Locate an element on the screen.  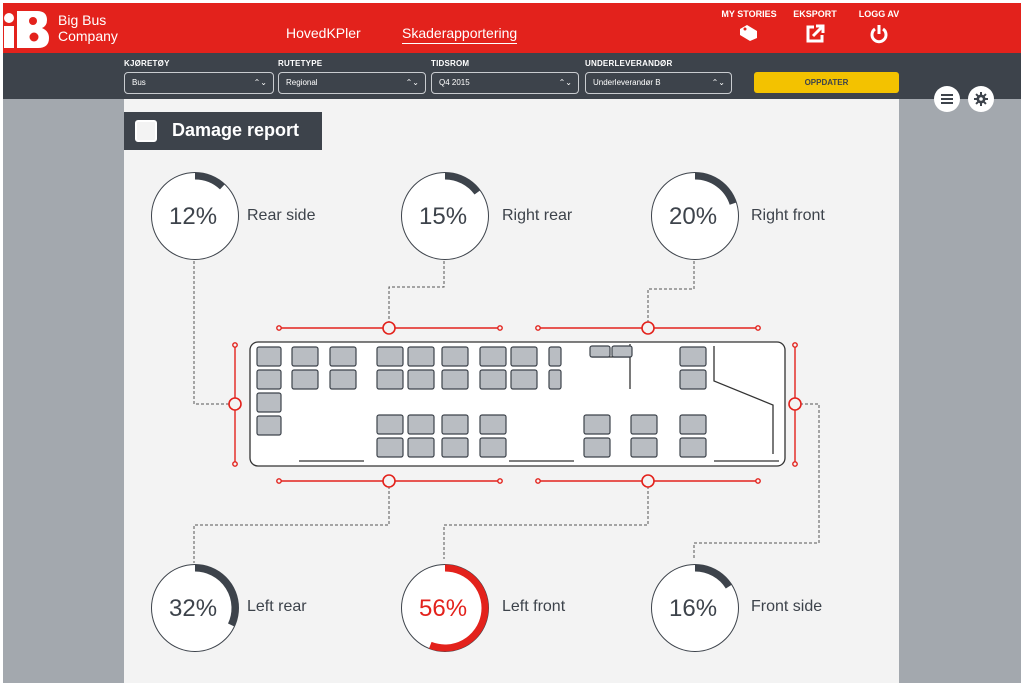
filter-kjoretoy: KJØRETØY Bus ⌃⌄ is located at coordinates (199, 76).